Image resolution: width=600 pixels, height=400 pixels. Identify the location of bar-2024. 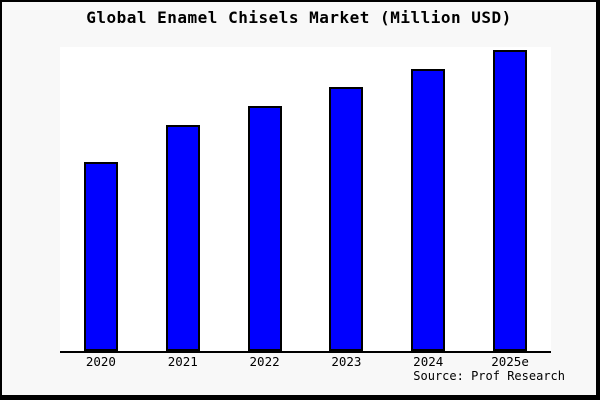
(428, 210).